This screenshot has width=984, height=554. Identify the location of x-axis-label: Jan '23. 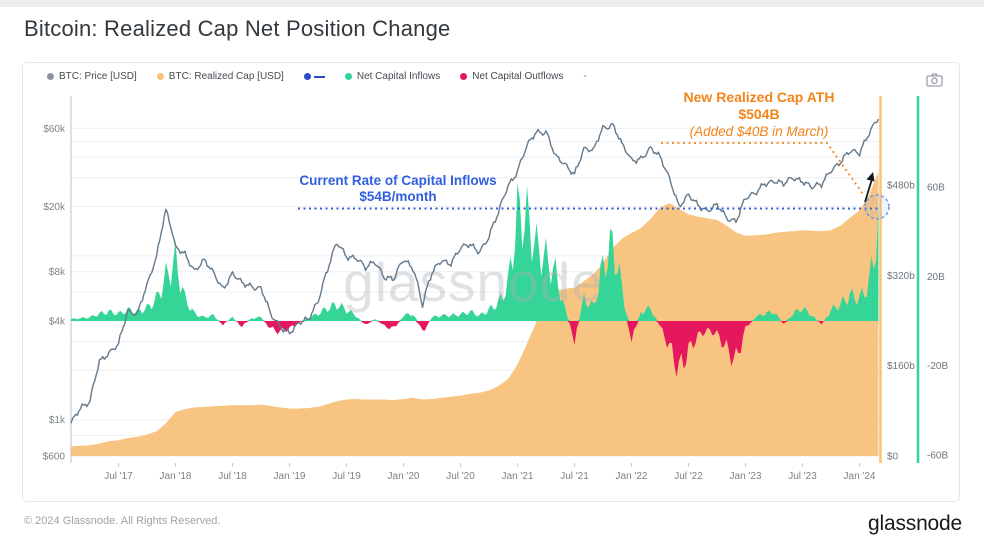
(746, 476).